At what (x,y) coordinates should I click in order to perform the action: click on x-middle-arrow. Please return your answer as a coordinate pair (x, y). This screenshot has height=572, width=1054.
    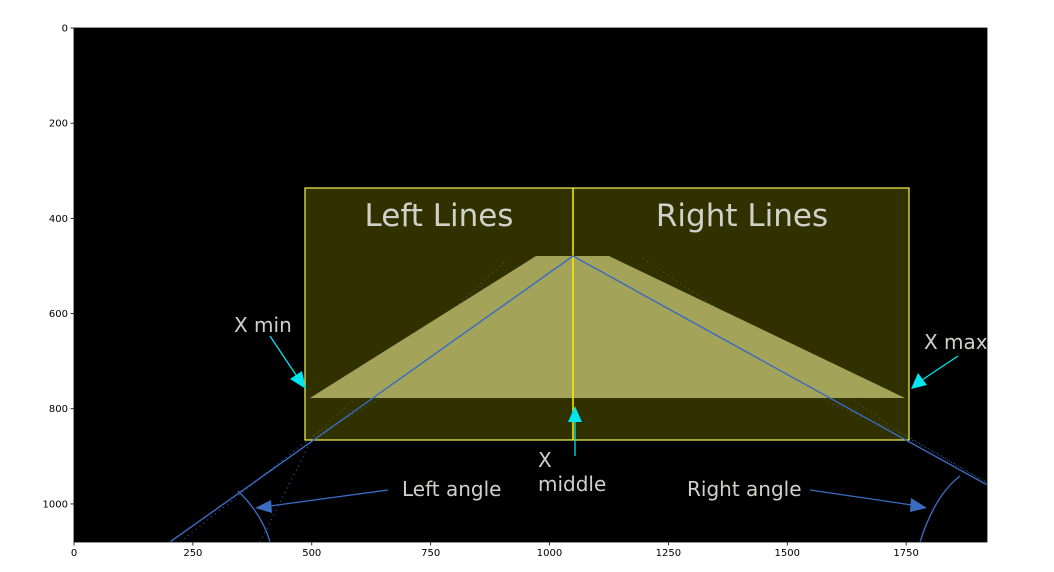
    Looking at the image, I should click on (575, 431).